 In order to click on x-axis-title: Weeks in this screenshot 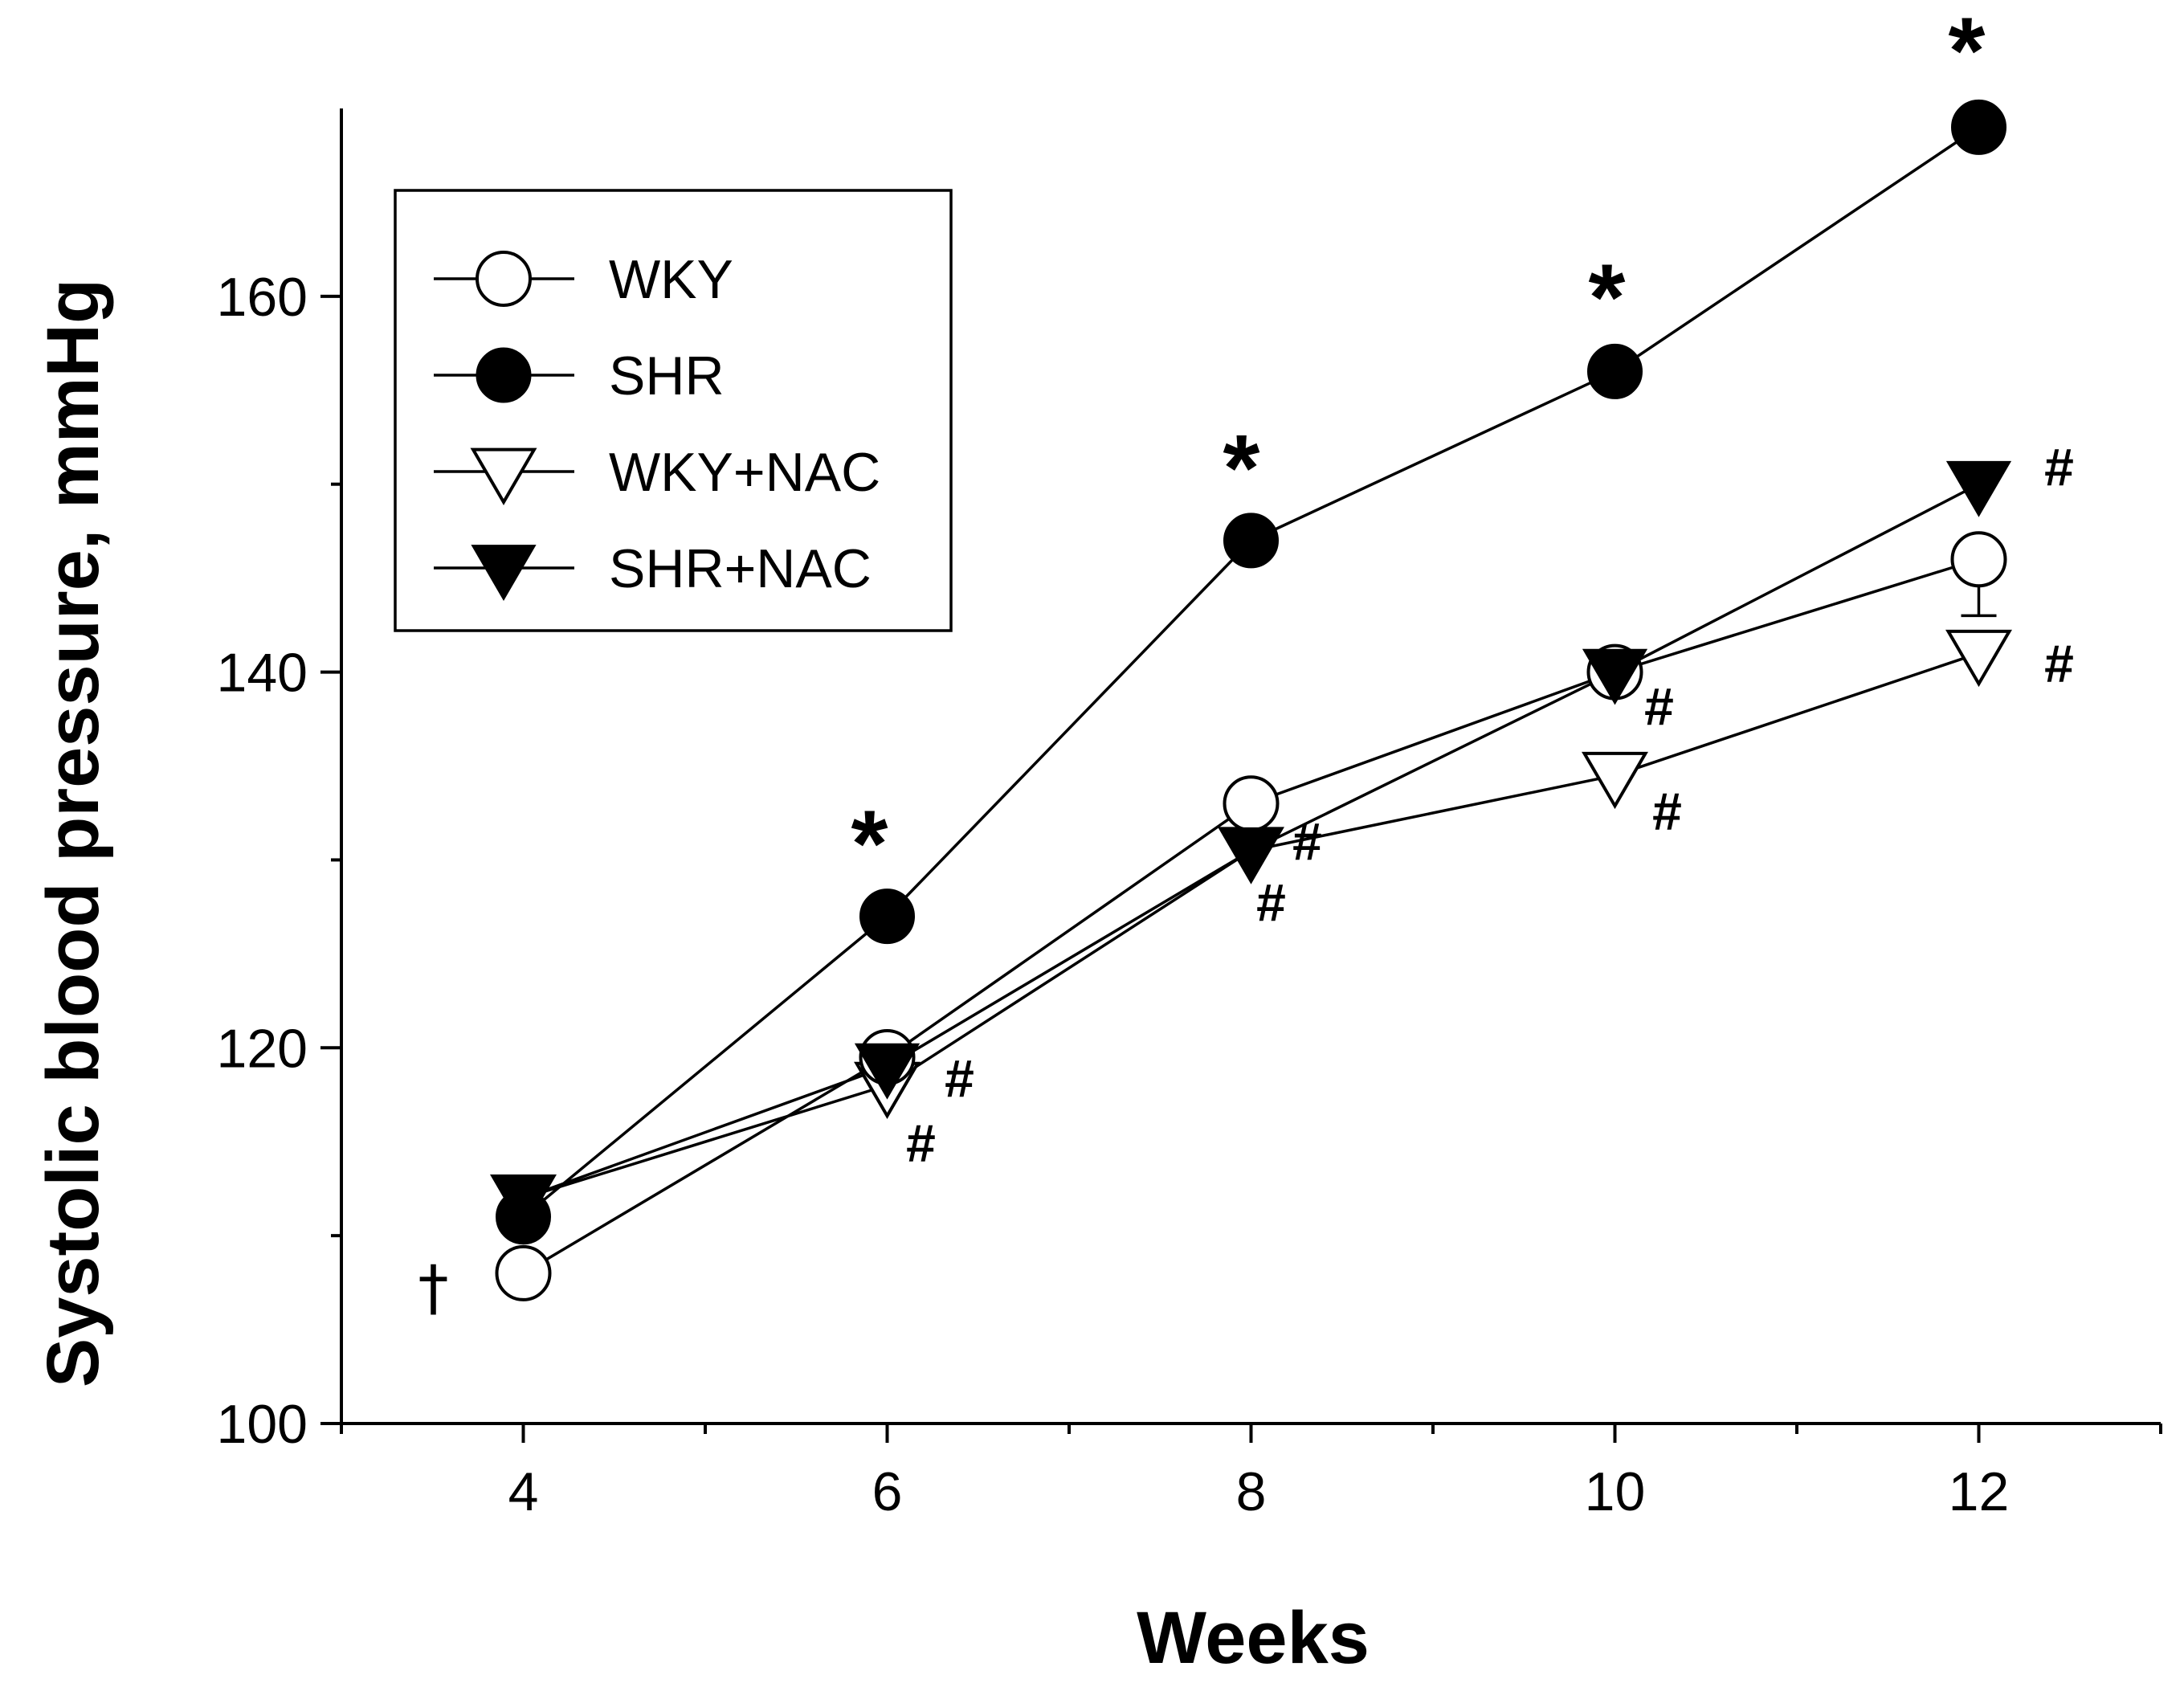, I will do `click(1253, 1638)`.